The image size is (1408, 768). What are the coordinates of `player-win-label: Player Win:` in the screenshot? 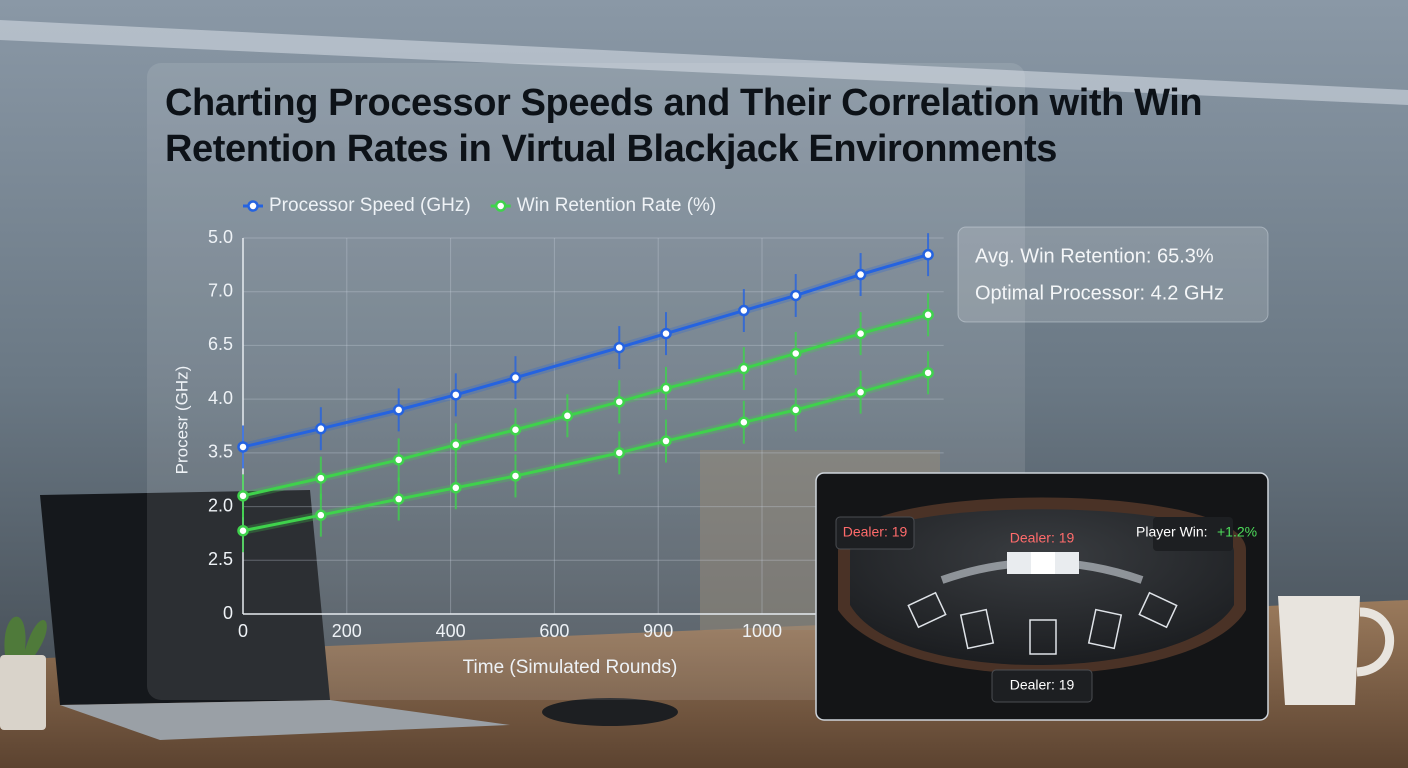 It's located at (1172, 532).